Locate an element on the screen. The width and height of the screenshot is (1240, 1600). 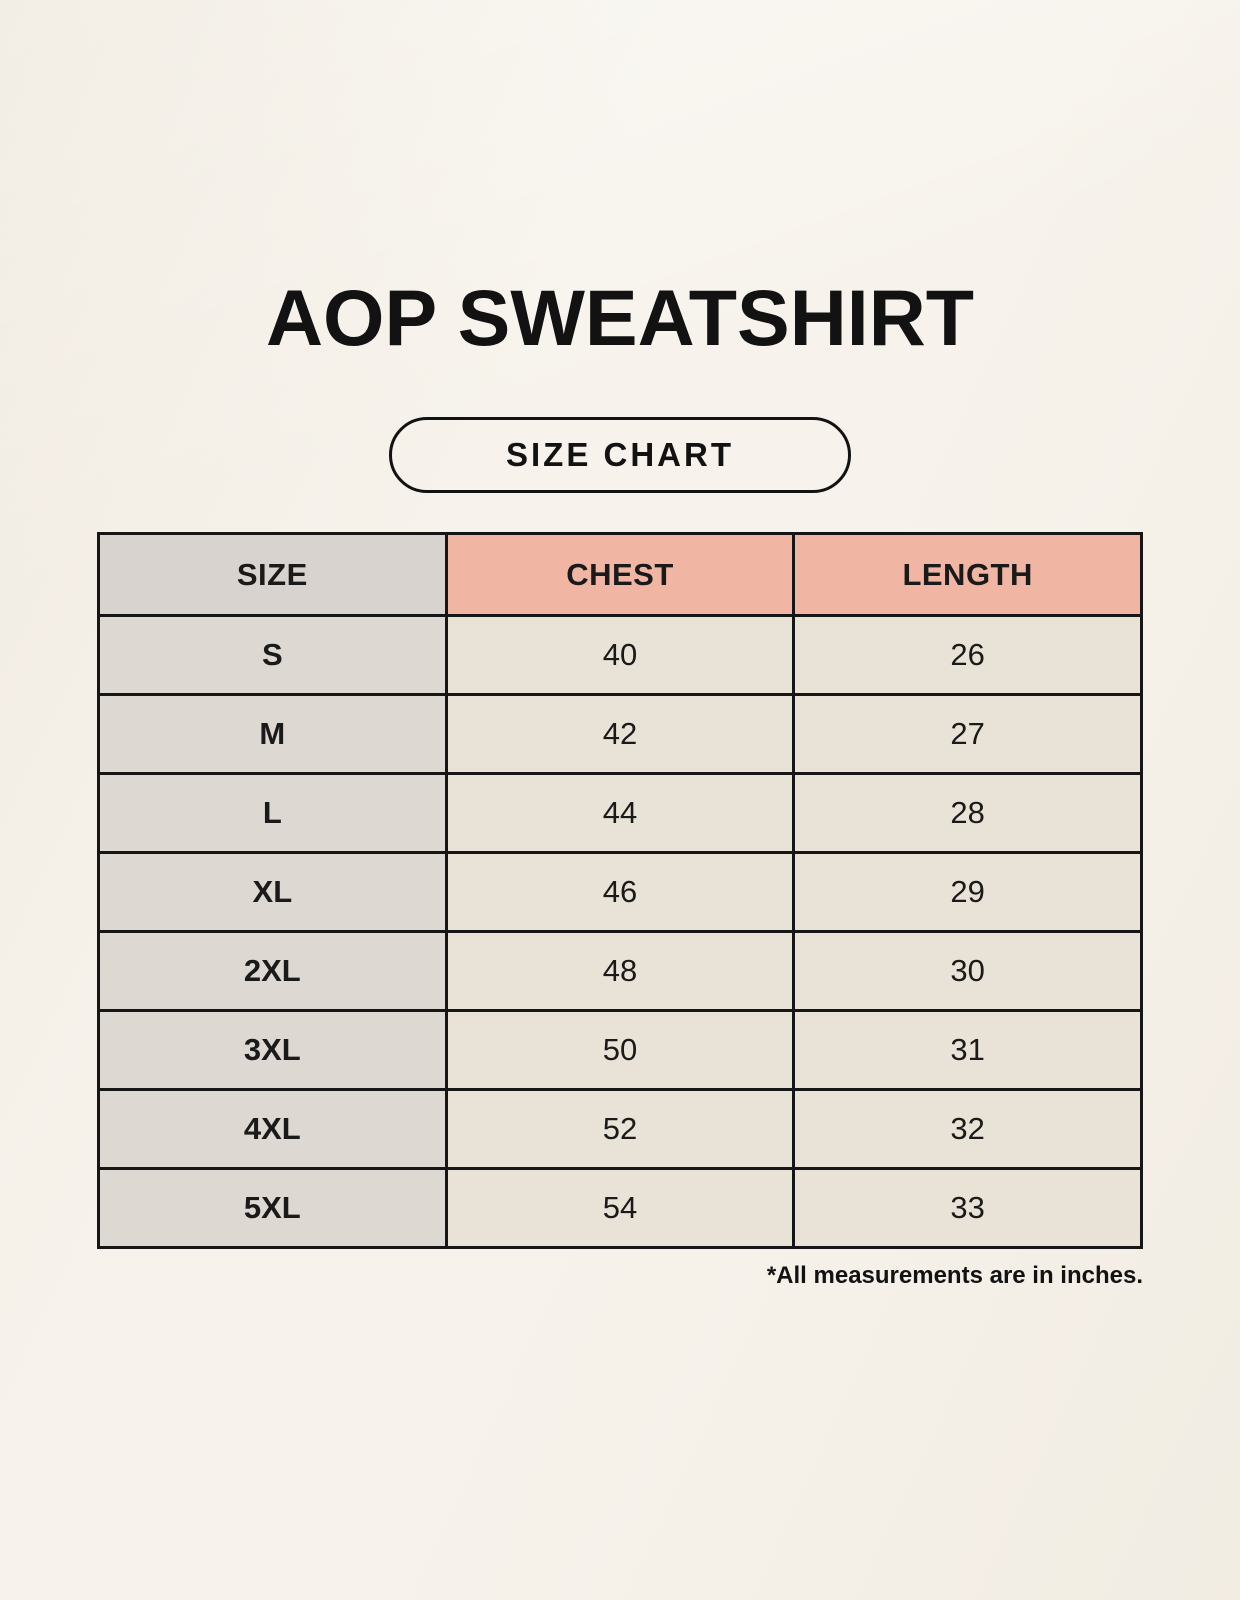
chest-cell: 42 is located at coordinates (620, 734).